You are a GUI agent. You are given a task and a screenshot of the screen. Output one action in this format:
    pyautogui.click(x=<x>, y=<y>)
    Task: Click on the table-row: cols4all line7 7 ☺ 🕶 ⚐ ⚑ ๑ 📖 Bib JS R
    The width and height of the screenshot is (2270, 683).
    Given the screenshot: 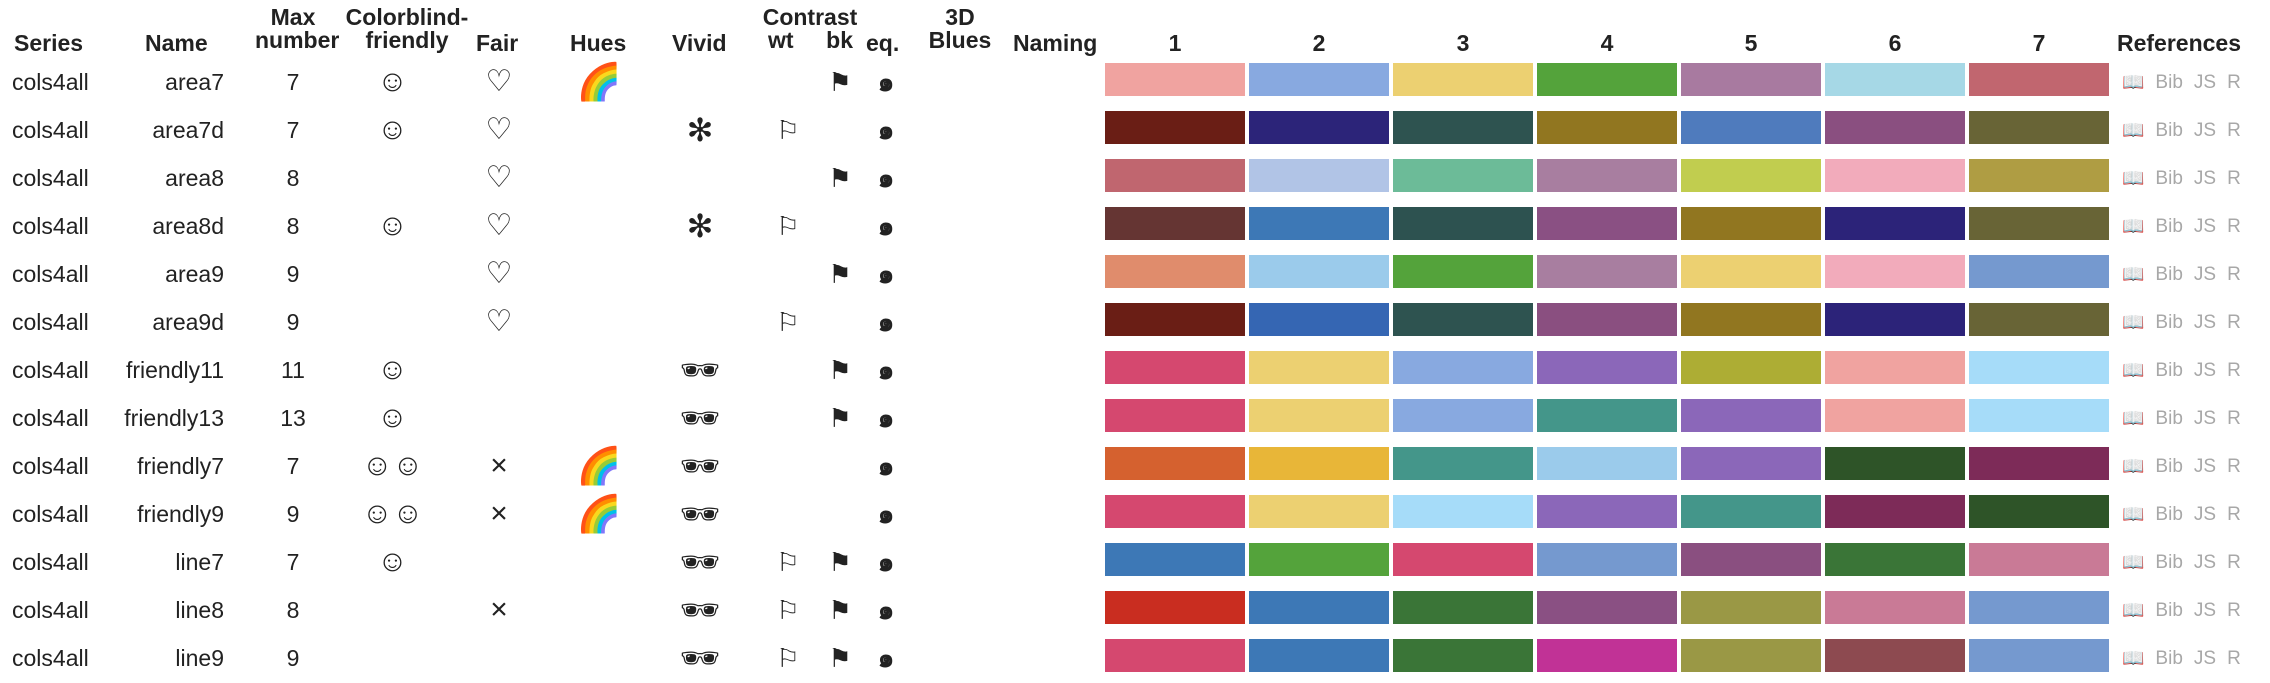 What is the action you would take?
    pyautogui.click(x=1135, y=562)
    